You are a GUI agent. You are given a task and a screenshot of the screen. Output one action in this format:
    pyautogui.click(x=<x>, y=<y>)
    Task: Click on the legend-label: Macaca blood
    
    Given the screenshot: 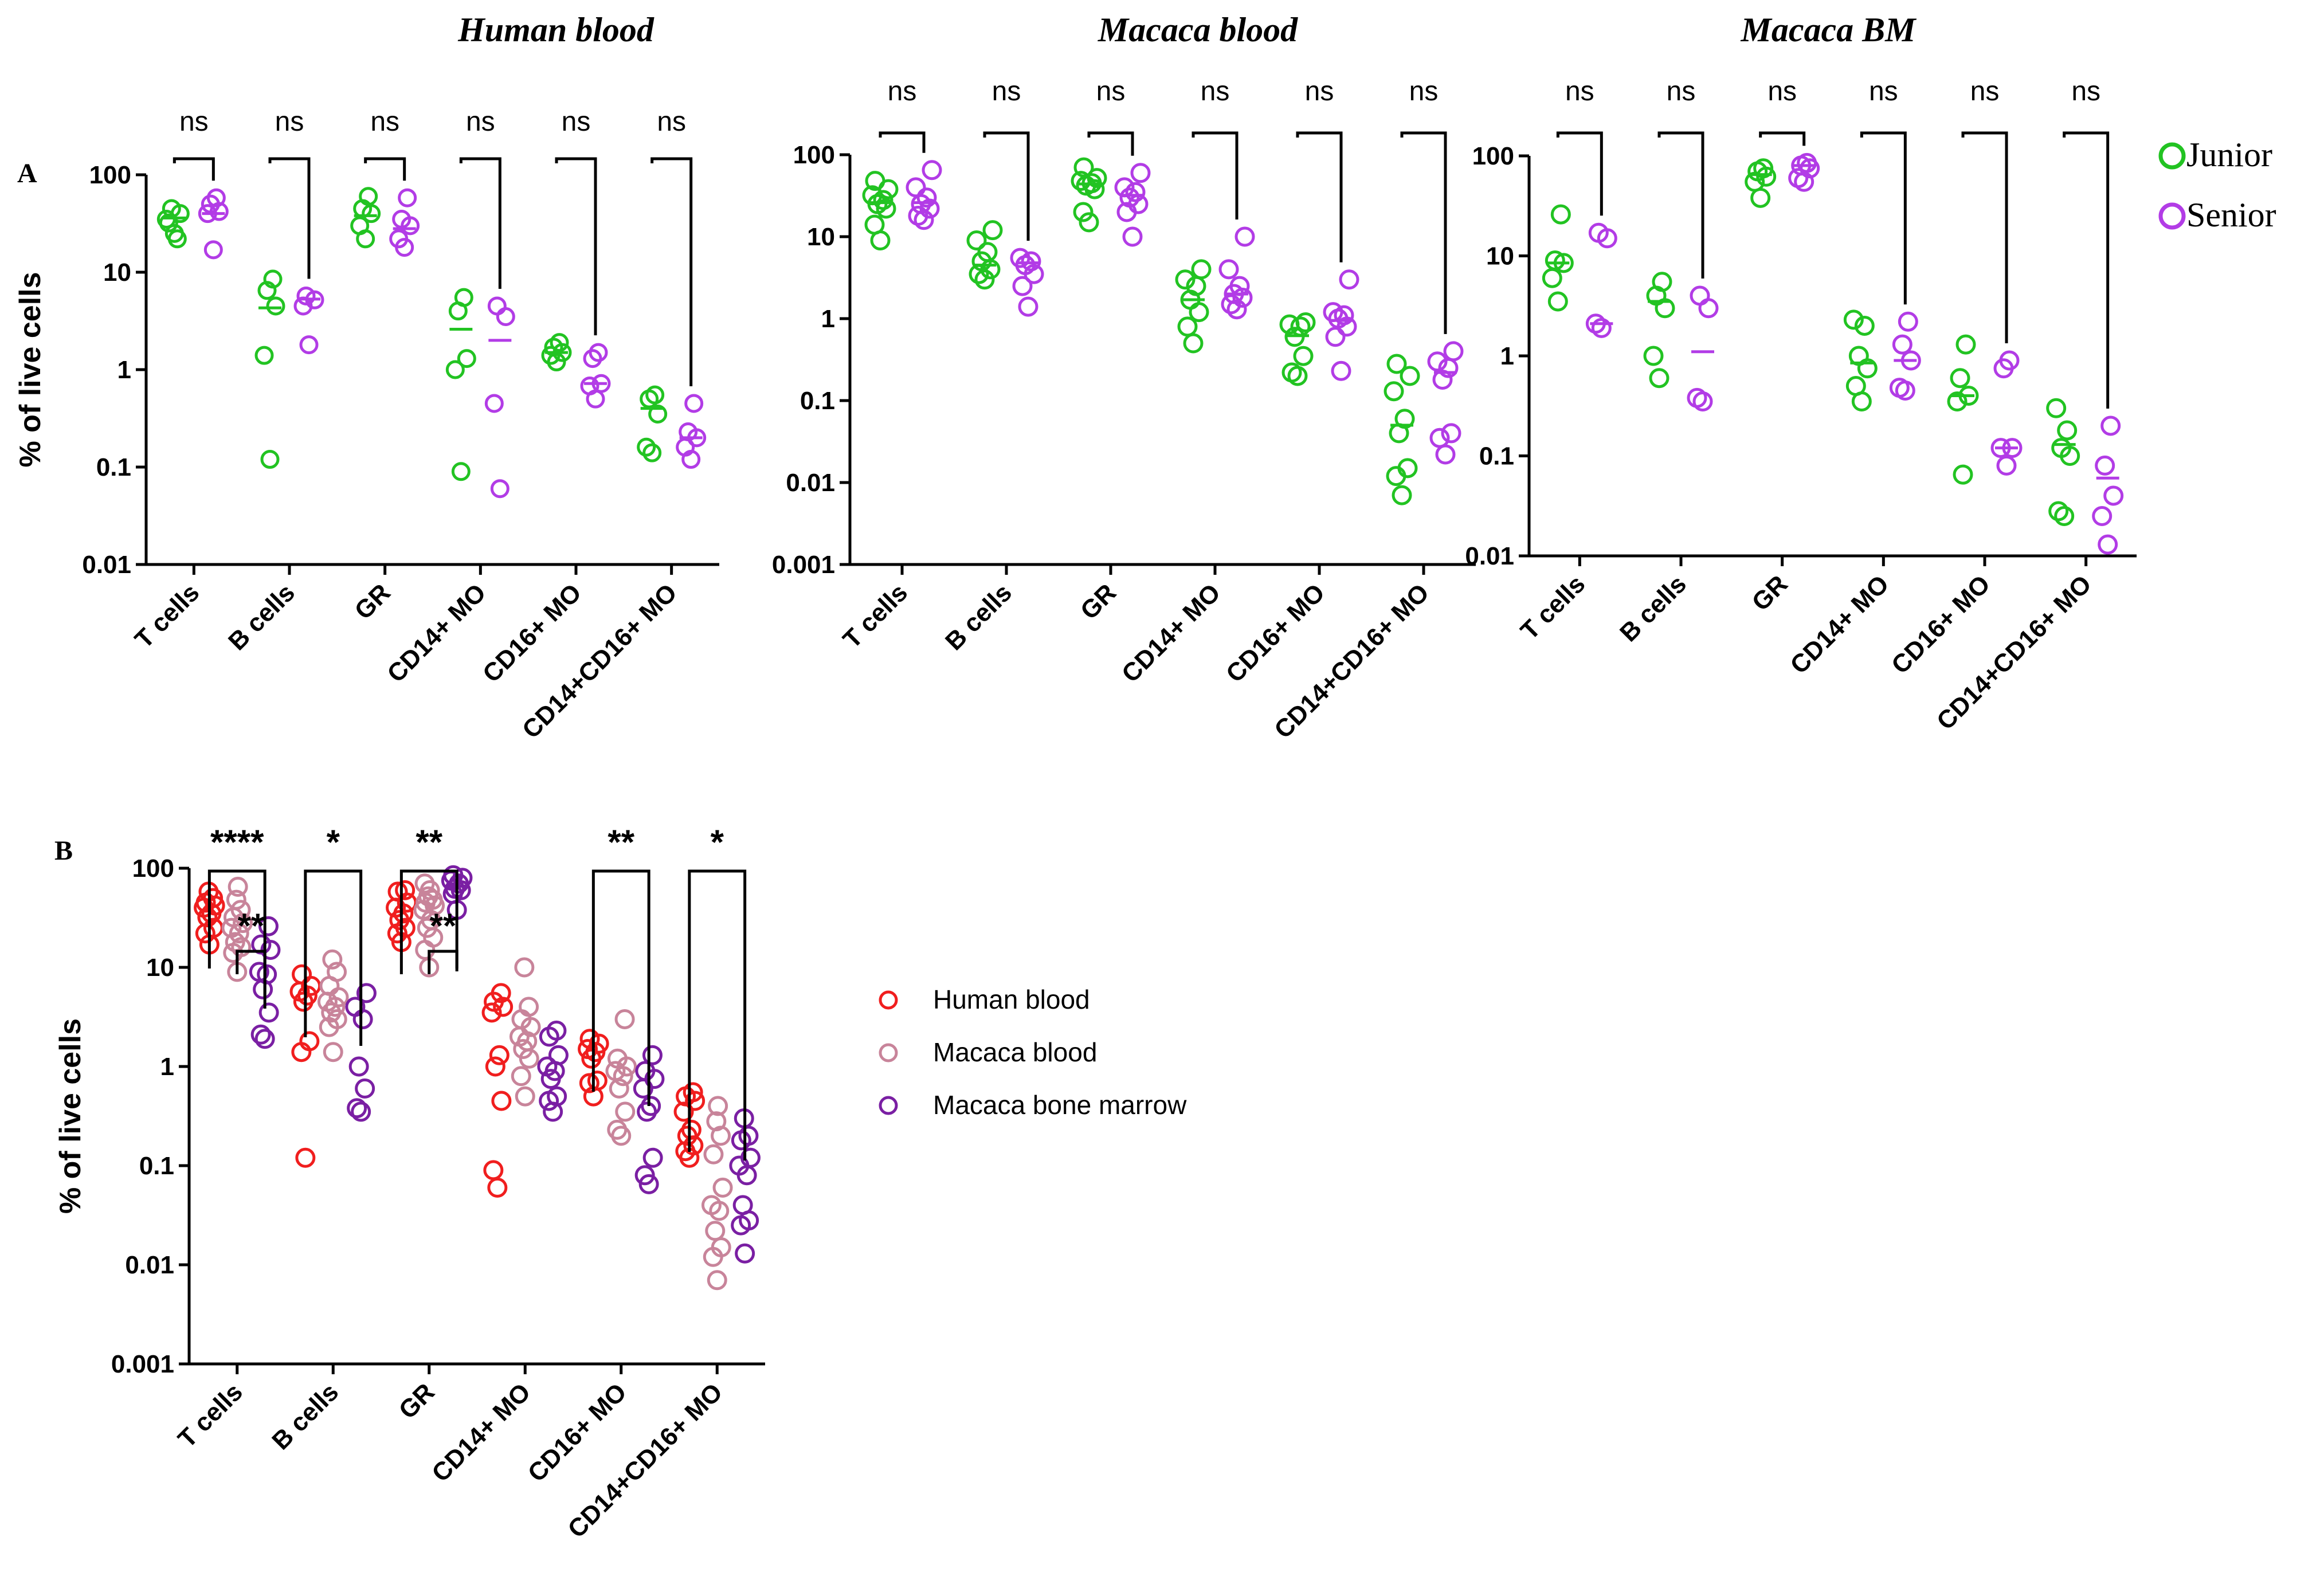 What is the action you would take?
    pyautogui.click(x=1015, y=1052)
    